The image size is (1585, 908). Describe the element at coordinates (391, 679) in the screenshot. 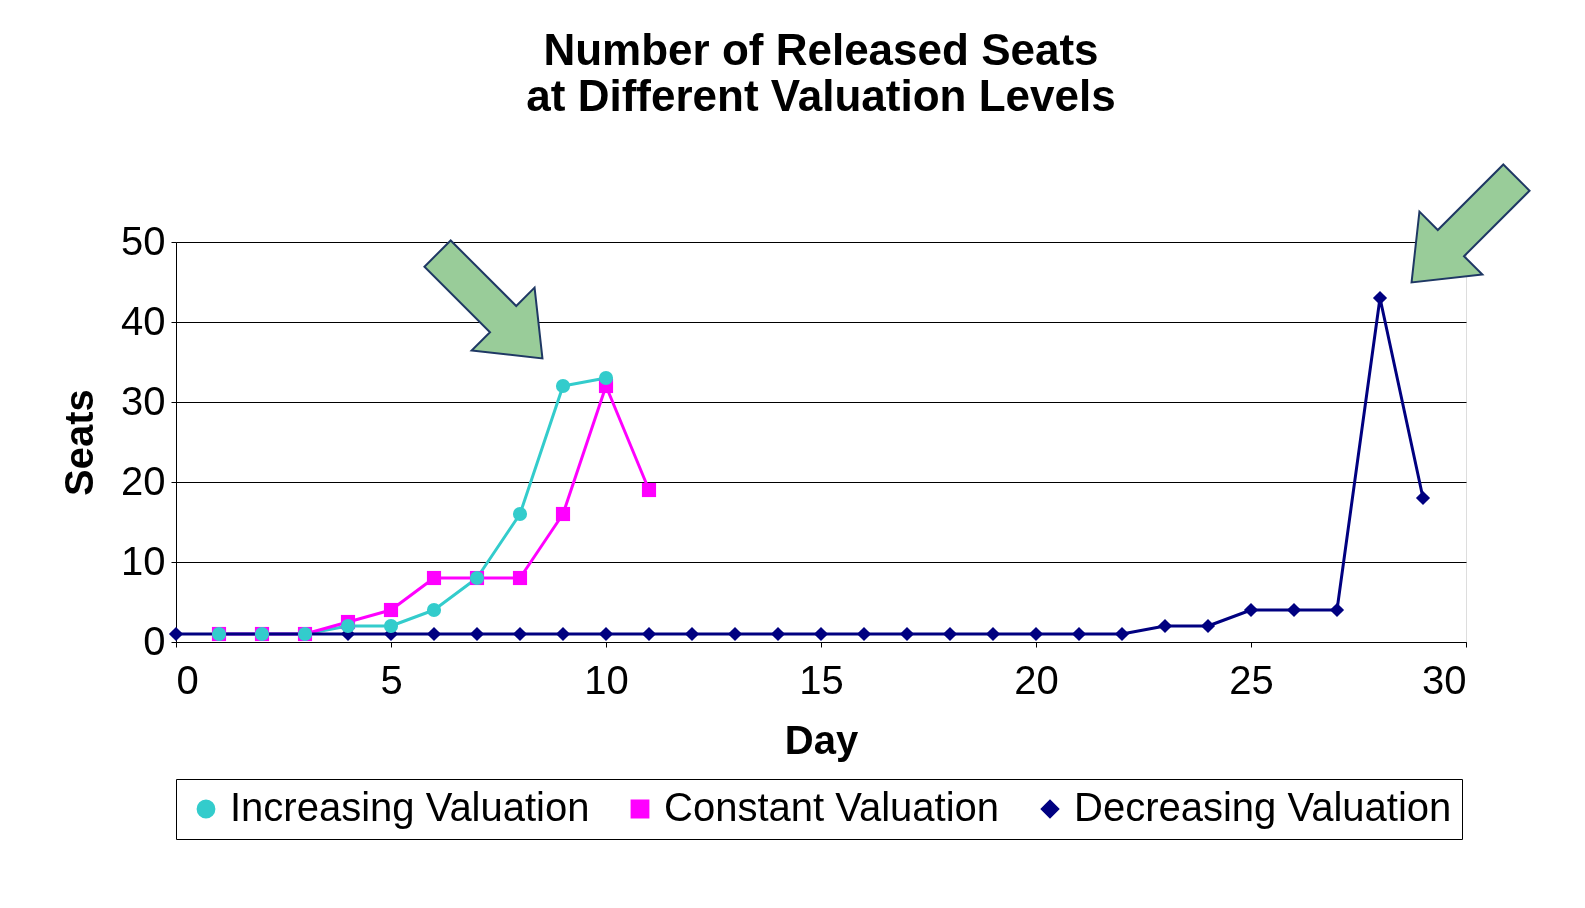

I see `x-tick-label: 5` at that location.